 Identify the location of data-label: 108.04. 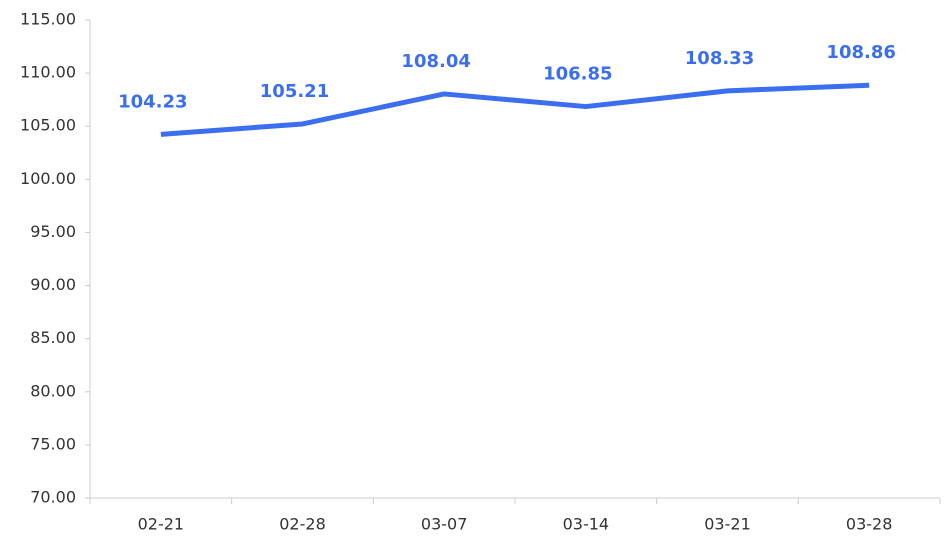
(435, 61).